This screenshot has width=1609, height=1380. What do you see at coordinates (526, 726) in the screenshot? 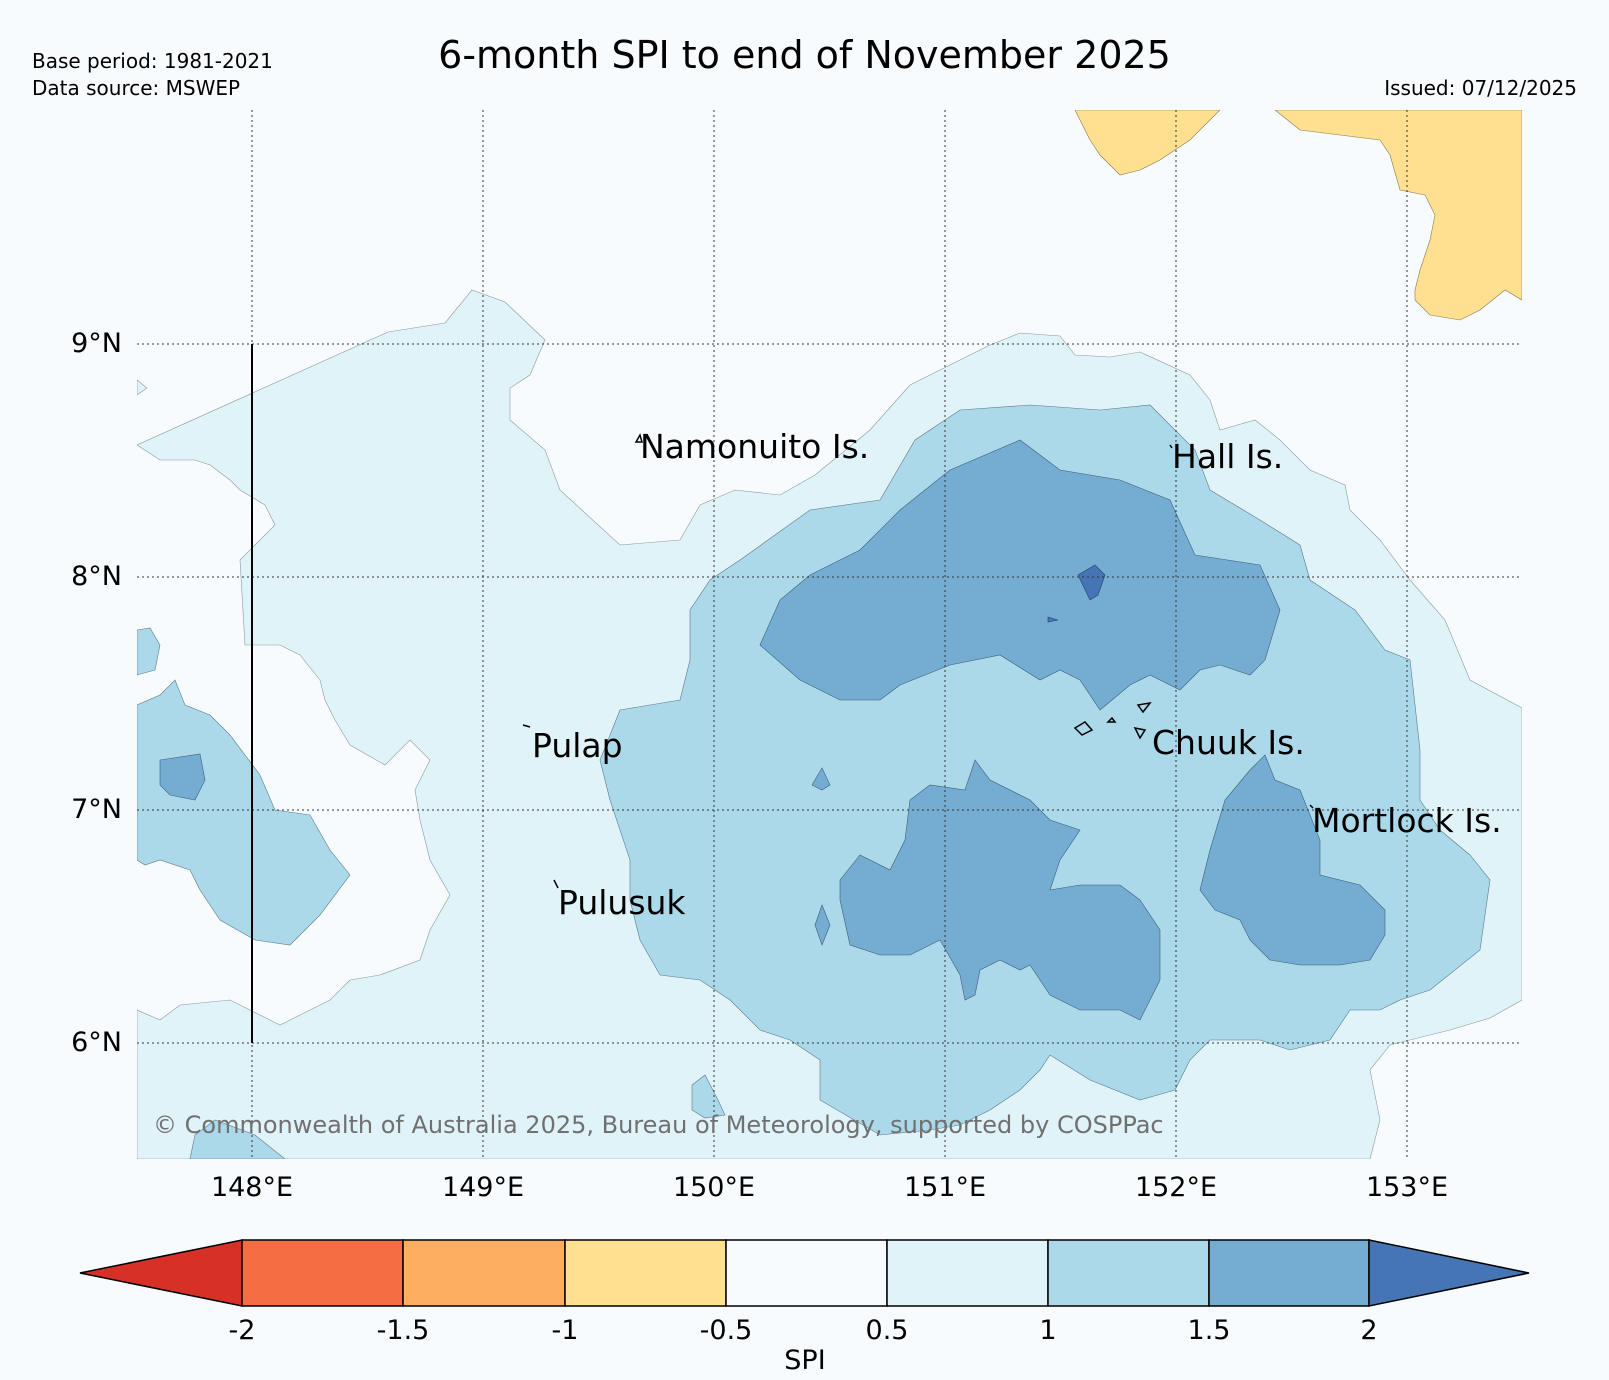
I see `island-pulap` at bounding box center [526, 726].